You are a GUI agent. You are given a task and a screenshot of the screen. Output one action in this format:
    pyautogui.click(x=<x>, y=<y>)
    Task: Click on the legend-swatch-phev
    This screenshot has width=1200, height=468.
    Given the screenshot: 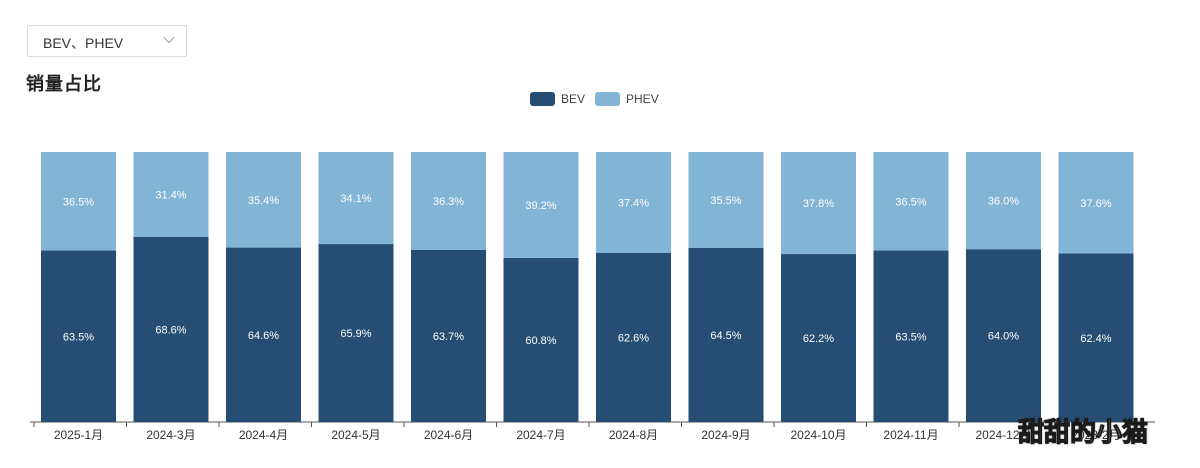 What is the action you would take?
    pyautogui.click(x=608, y=99)
    